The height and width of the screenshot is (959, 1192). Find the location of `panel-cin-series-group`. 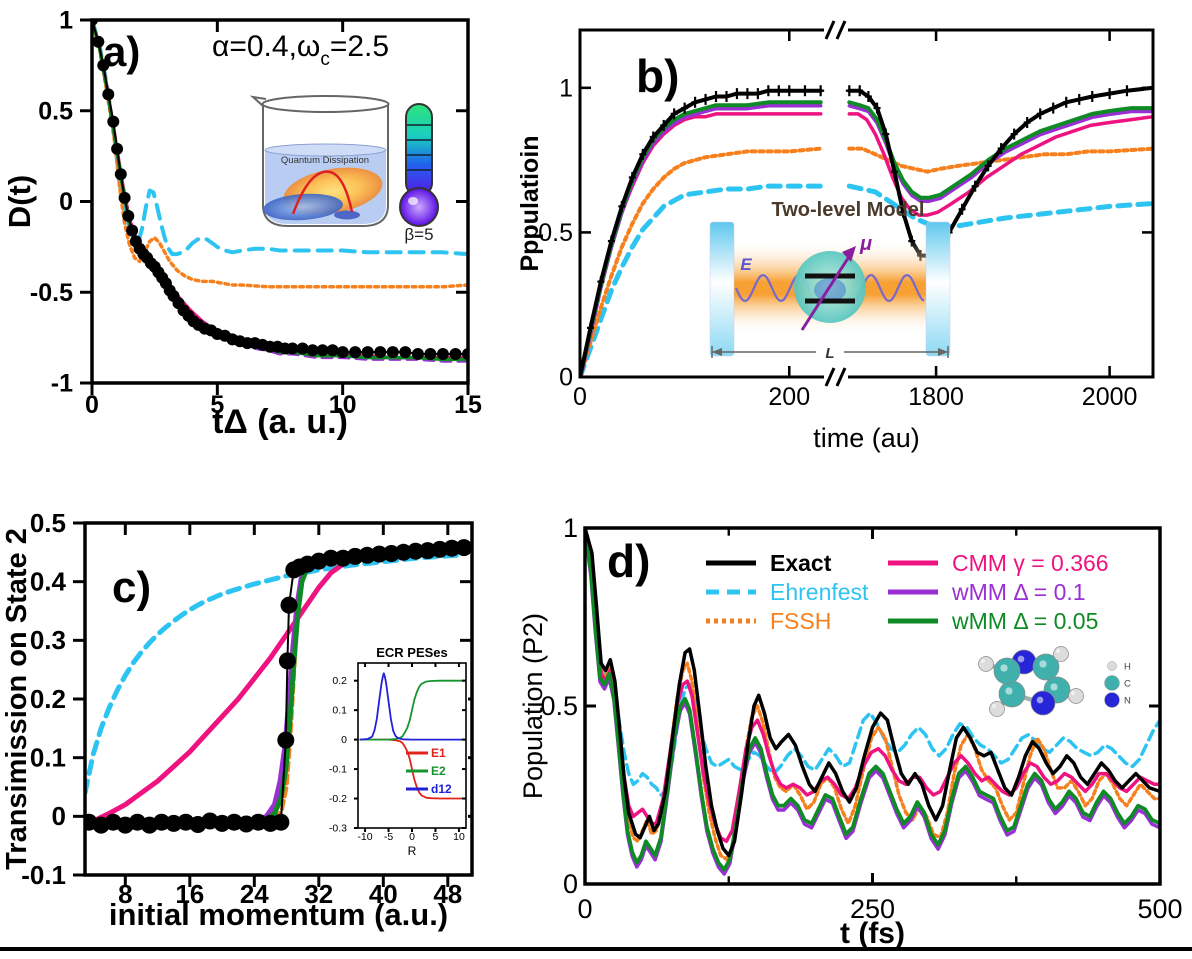

panel-cin-series-group is located at coordinates (412, 736).